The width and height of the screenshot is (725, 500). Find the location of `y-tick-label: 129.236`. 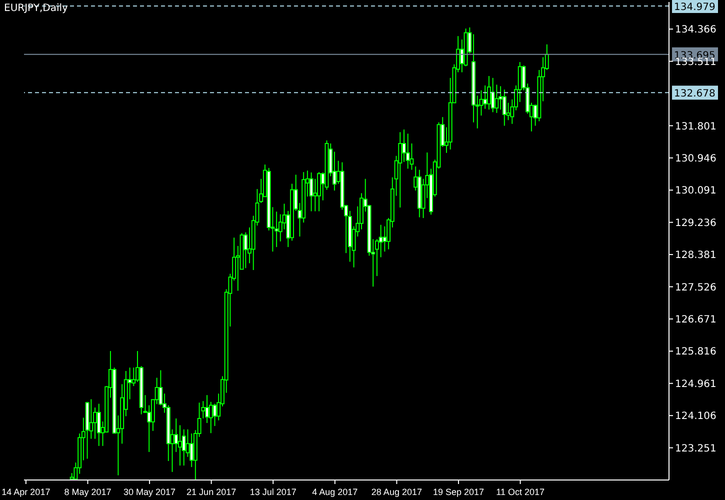

y-tick-label: 129.236 is located at coordinates (695, 223).